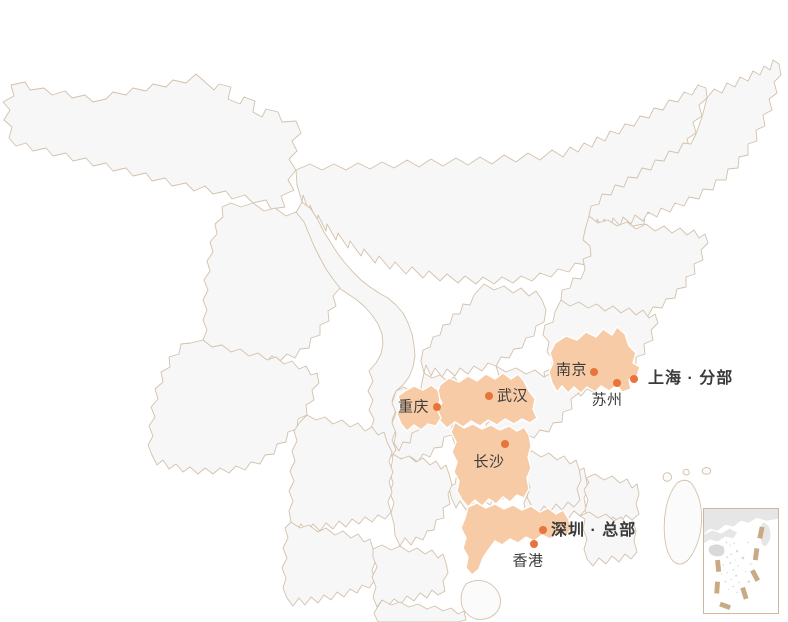  I want to click on city-label-wuhan: 武汉, so click(513, 396).